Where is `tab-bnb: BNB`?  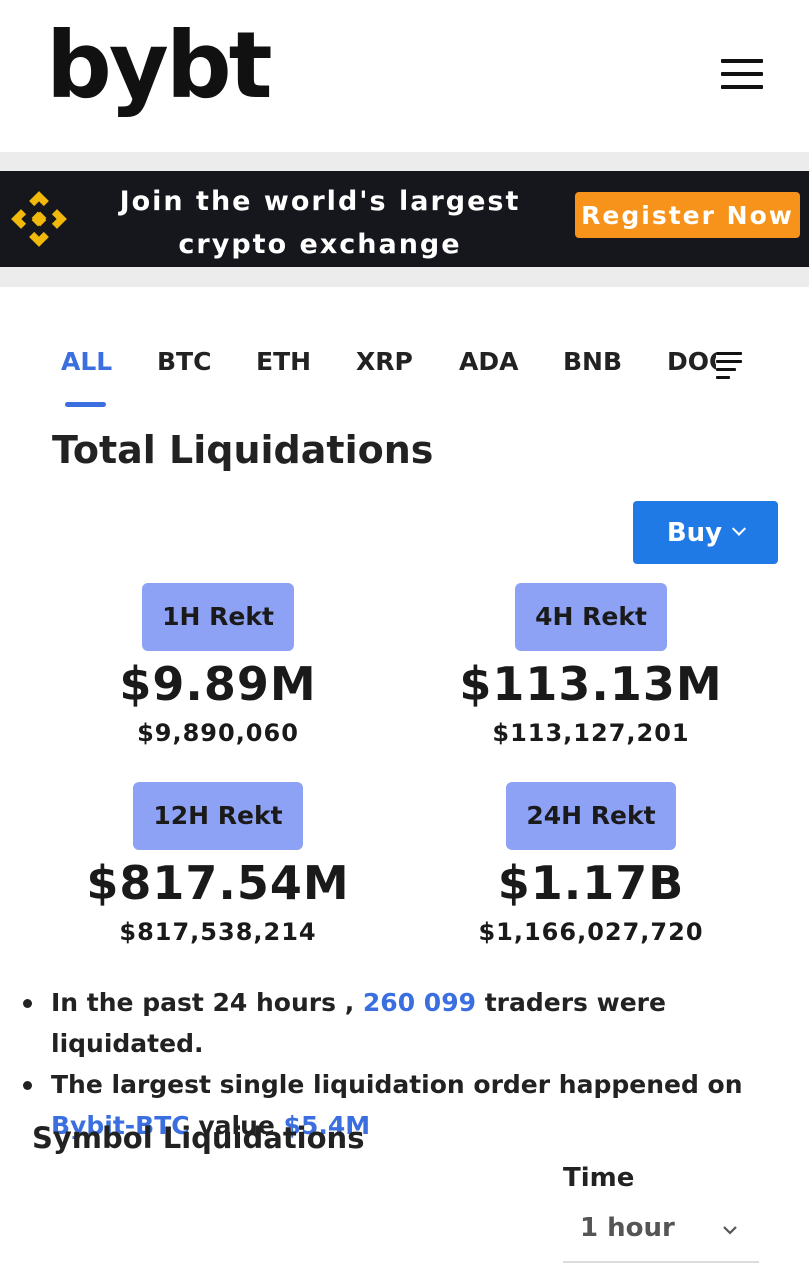 tab-bnb: BNB is located at coordinates (593, 361).